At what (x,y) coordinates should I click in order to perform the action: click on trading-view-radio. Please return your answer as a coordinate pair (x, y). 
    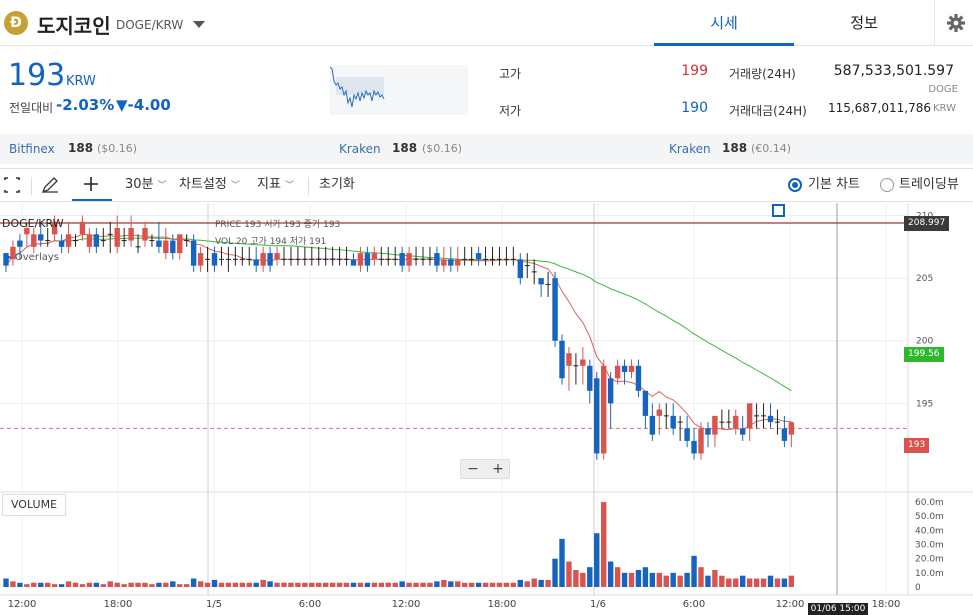
    Looking at the image, I should click on (887, 185).